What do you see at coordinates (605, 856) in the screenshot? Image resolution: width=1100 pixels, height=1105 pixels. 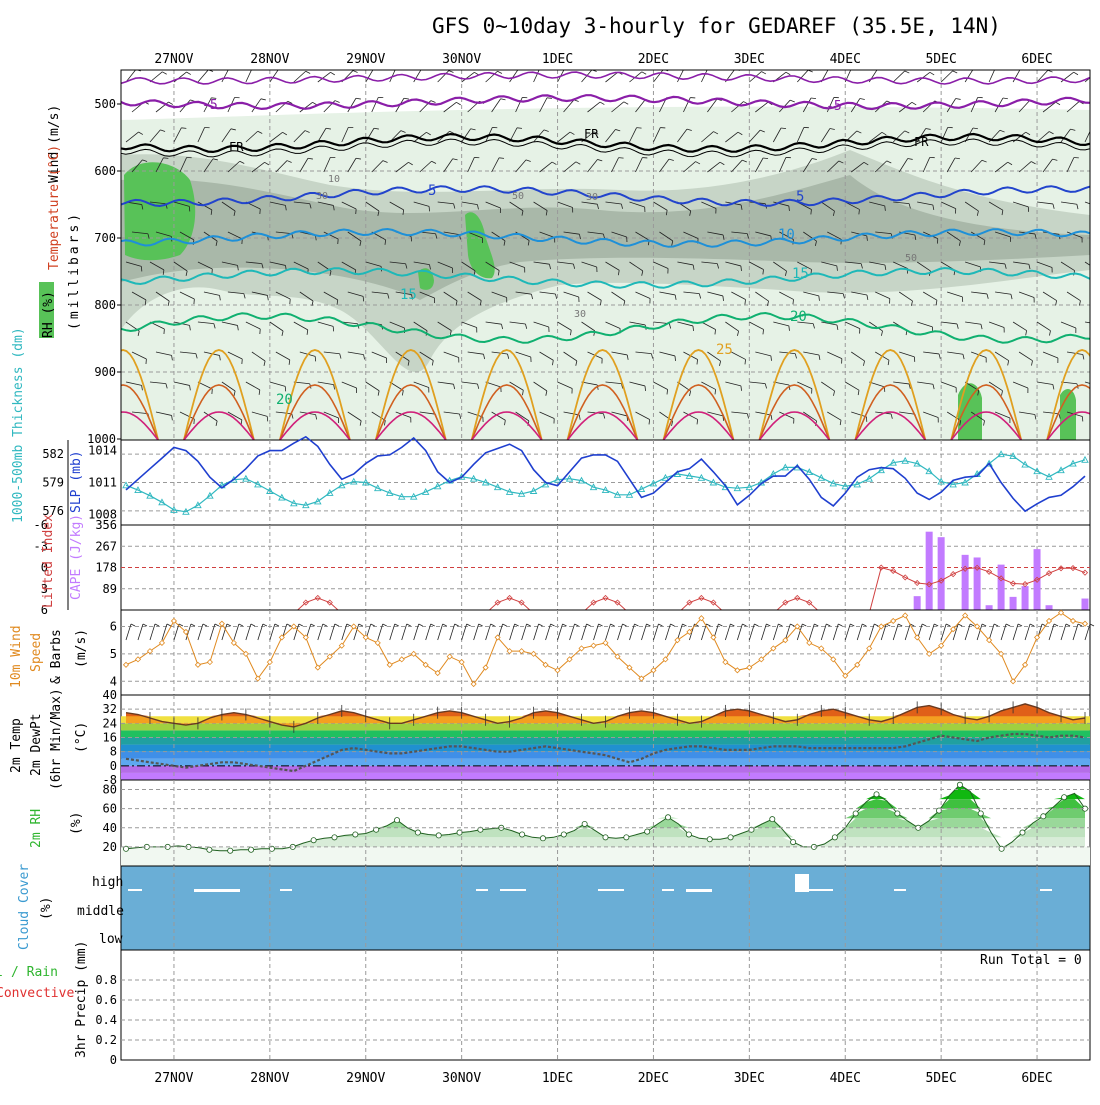 I see `rh-low-band` at bounding box center [605, 856].